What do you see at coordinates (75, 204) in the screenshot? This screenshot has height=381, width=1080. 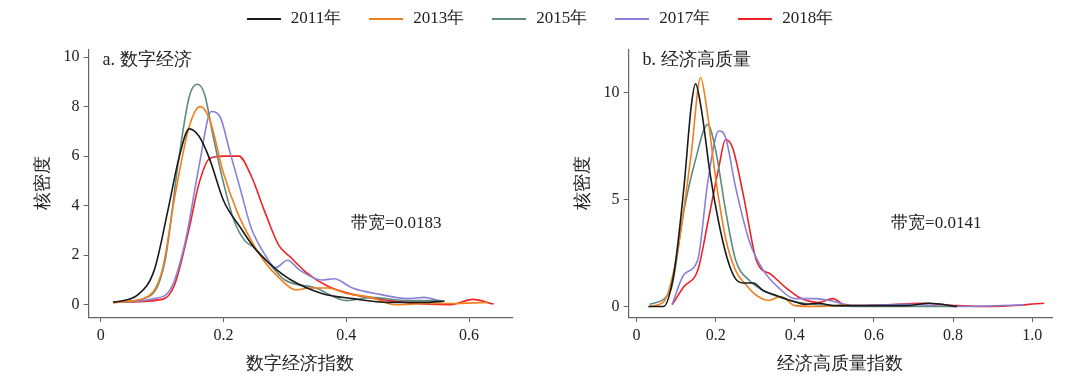 I see `y-tick-label: 4` at bounding box center [75, 204].